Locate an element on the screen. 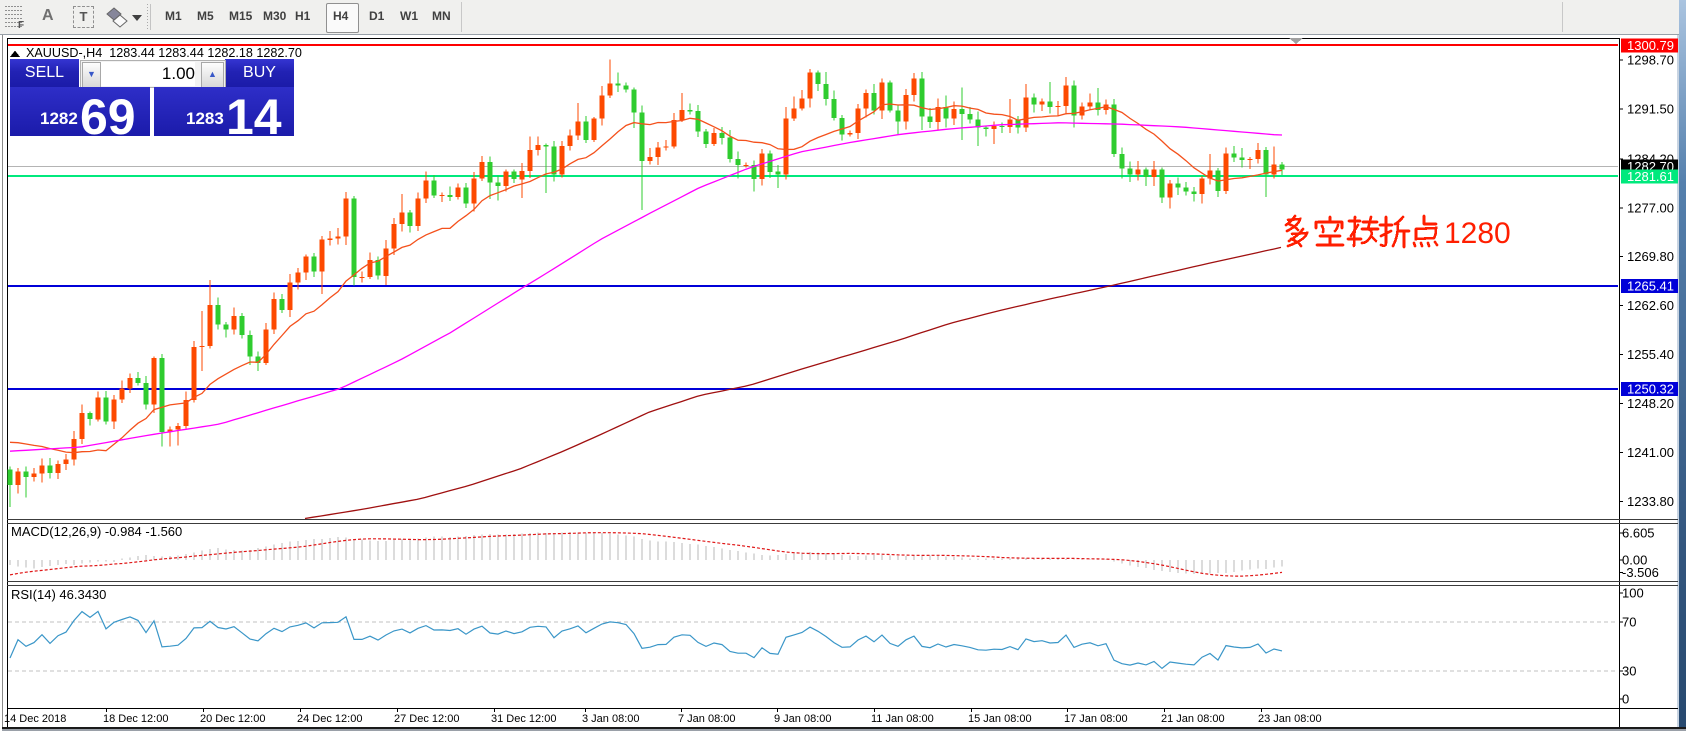 The width and height of the screenshot is (1686, 731). svg-text: 1250.32 is located at coordinates (1650, 389).